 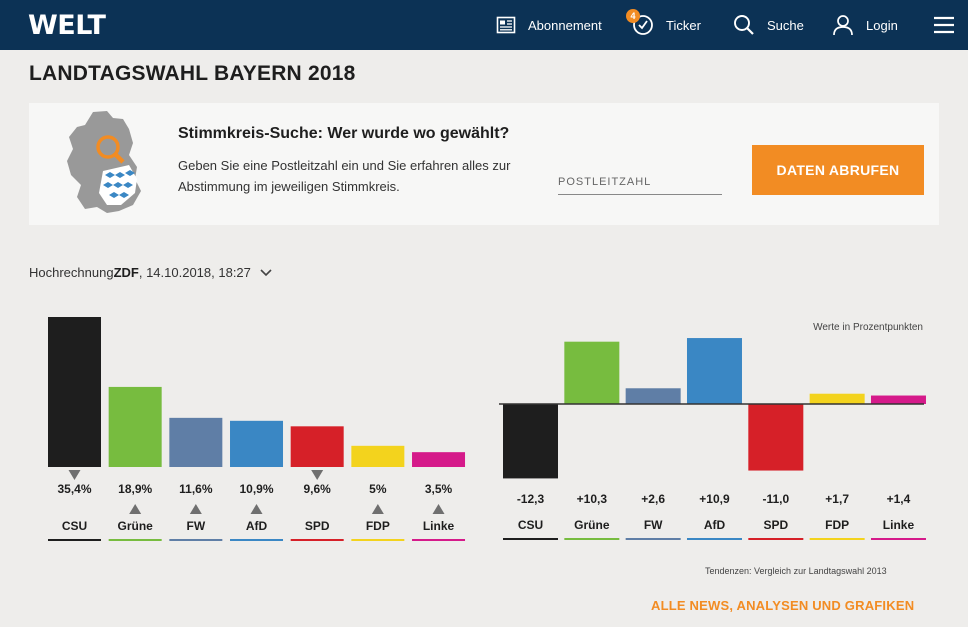 I want to click on germany-map-icon, so click(x=104, y=162).